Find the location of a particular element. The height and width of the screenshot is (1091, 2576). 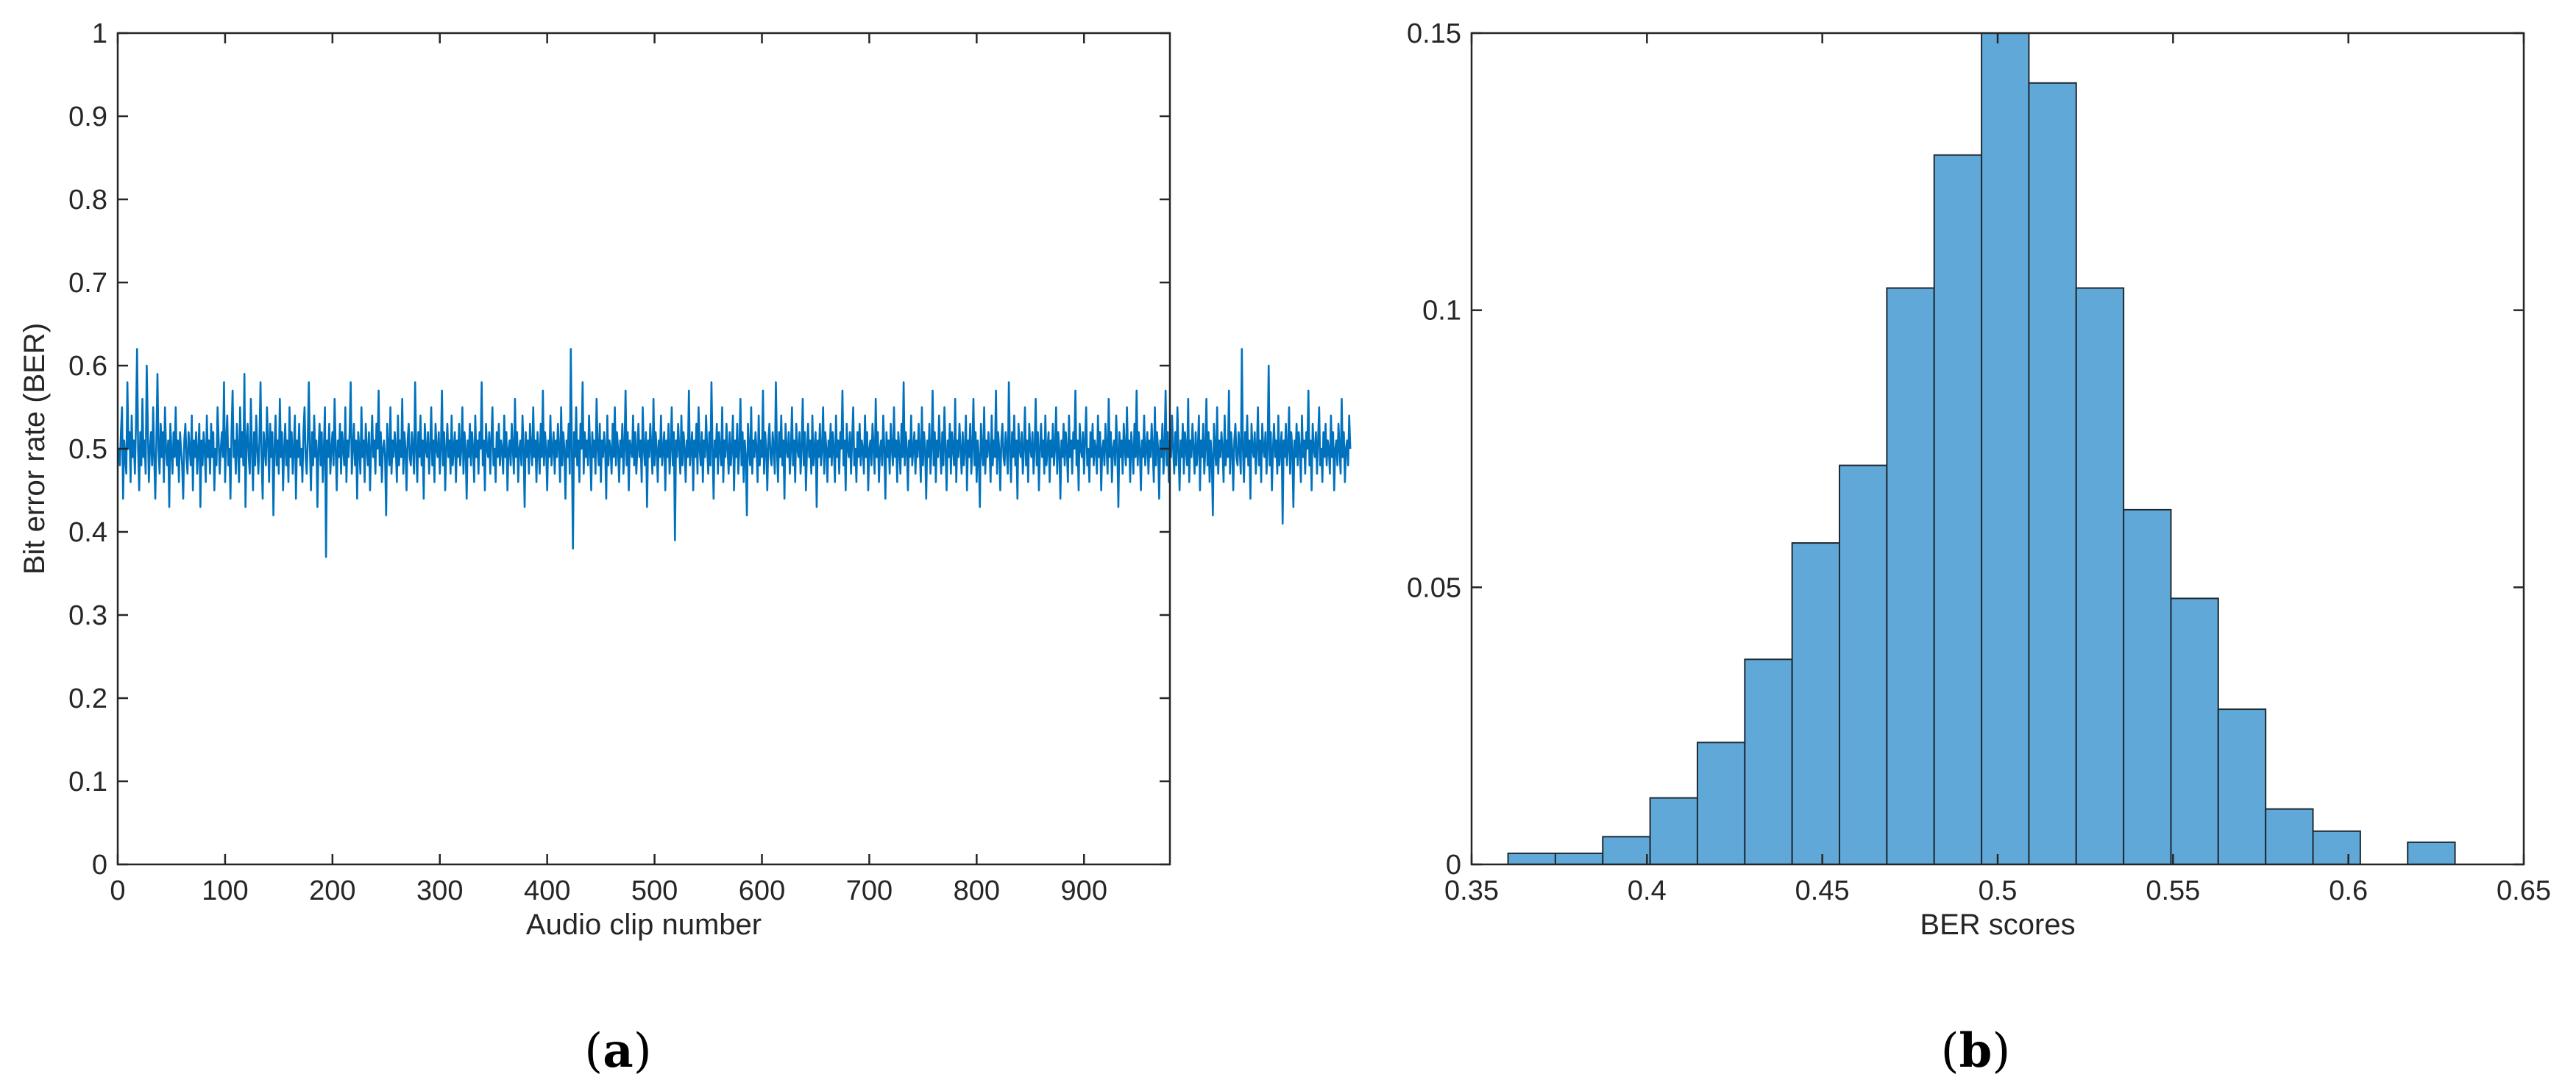

chart-a-plot-area is located at coordinates (735, 453).